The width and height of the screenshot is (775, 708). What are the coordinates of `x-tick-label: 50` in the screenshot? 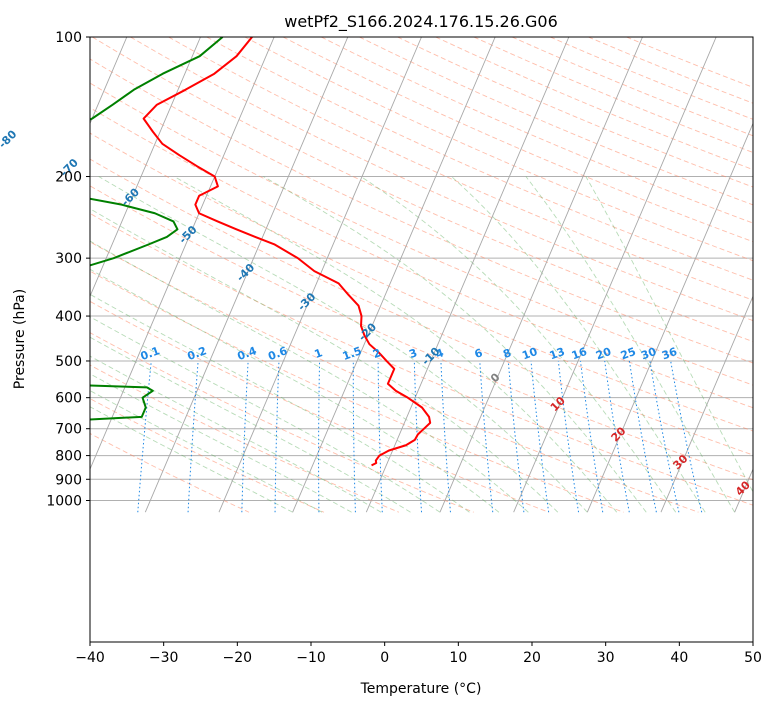 It's located at (753, 658).